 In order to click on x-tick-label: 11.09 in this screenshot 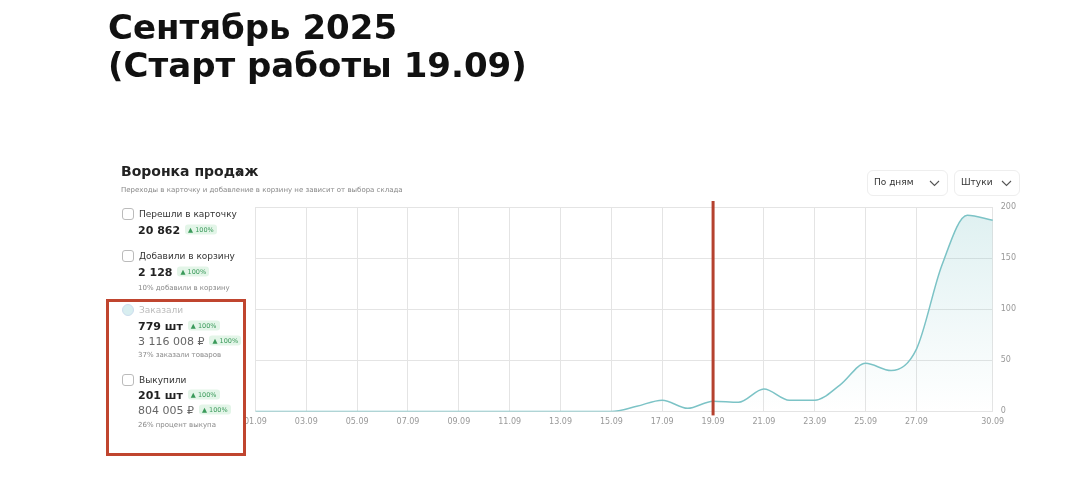, I will do `click(510, 422)`.